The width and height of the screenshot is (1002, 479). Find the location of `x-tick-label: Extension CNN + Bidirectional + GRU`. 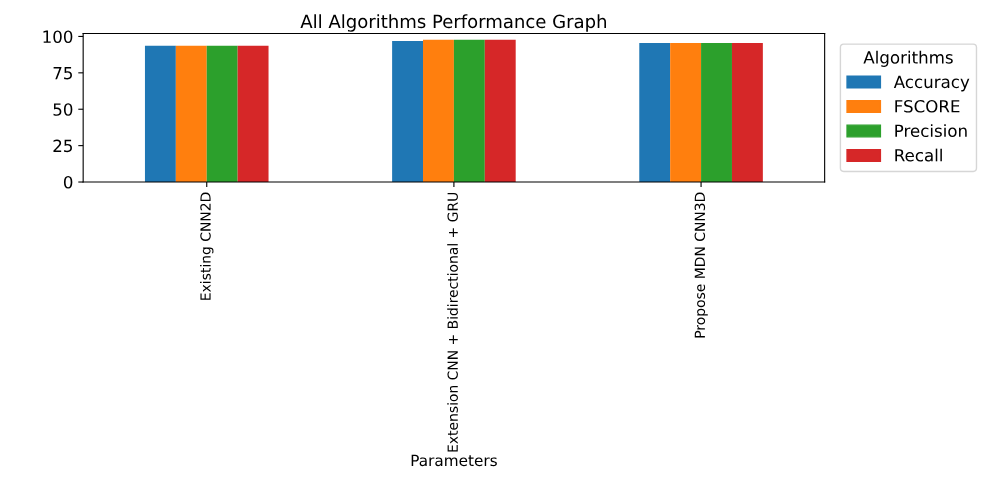

x-tick-label: Extension CNN + Bidirectional + GRU is located at coordinates (452, 322).